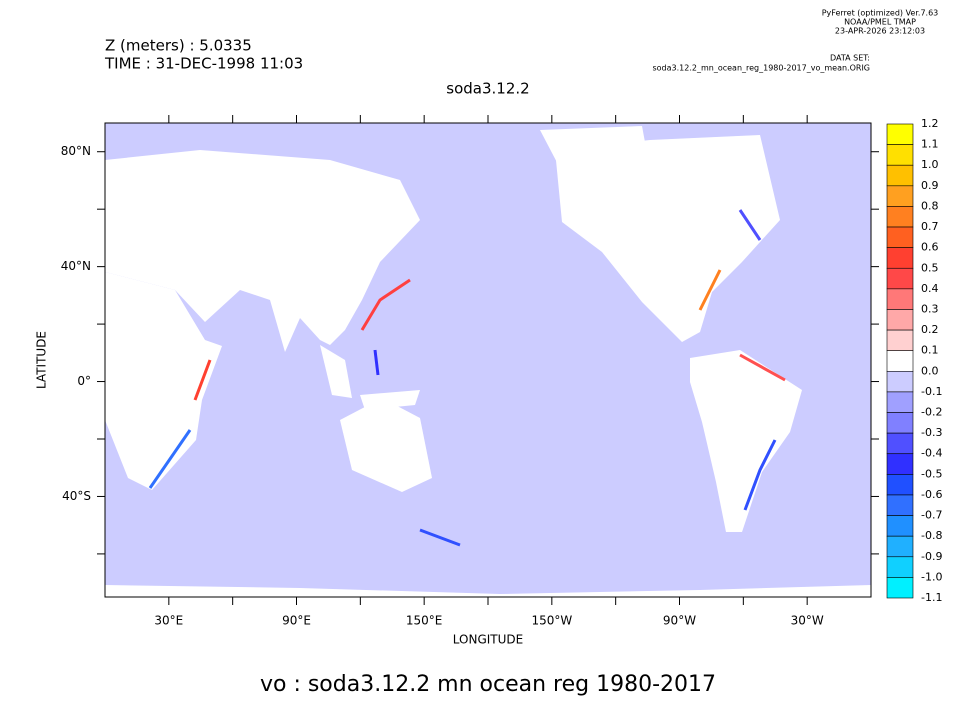 Image resolution: width=961 pixels, height=724 pixels. I want to click on colorbar-label: 0.8, so click(930, 205).